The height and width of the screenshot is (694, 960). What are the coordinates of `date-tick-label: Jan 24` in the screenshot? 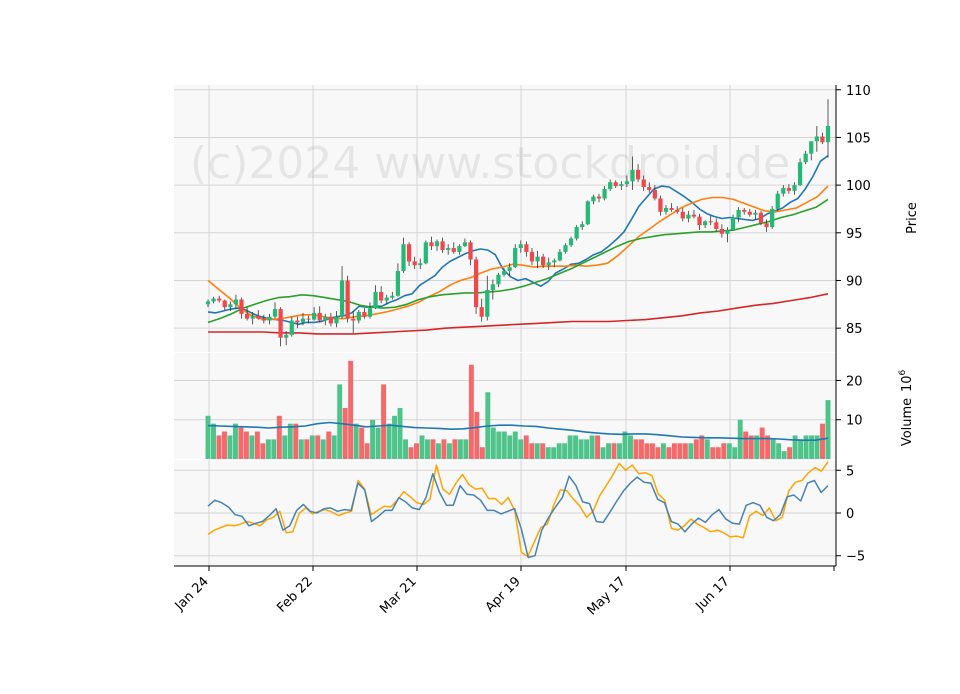 It's located at (192, 594).